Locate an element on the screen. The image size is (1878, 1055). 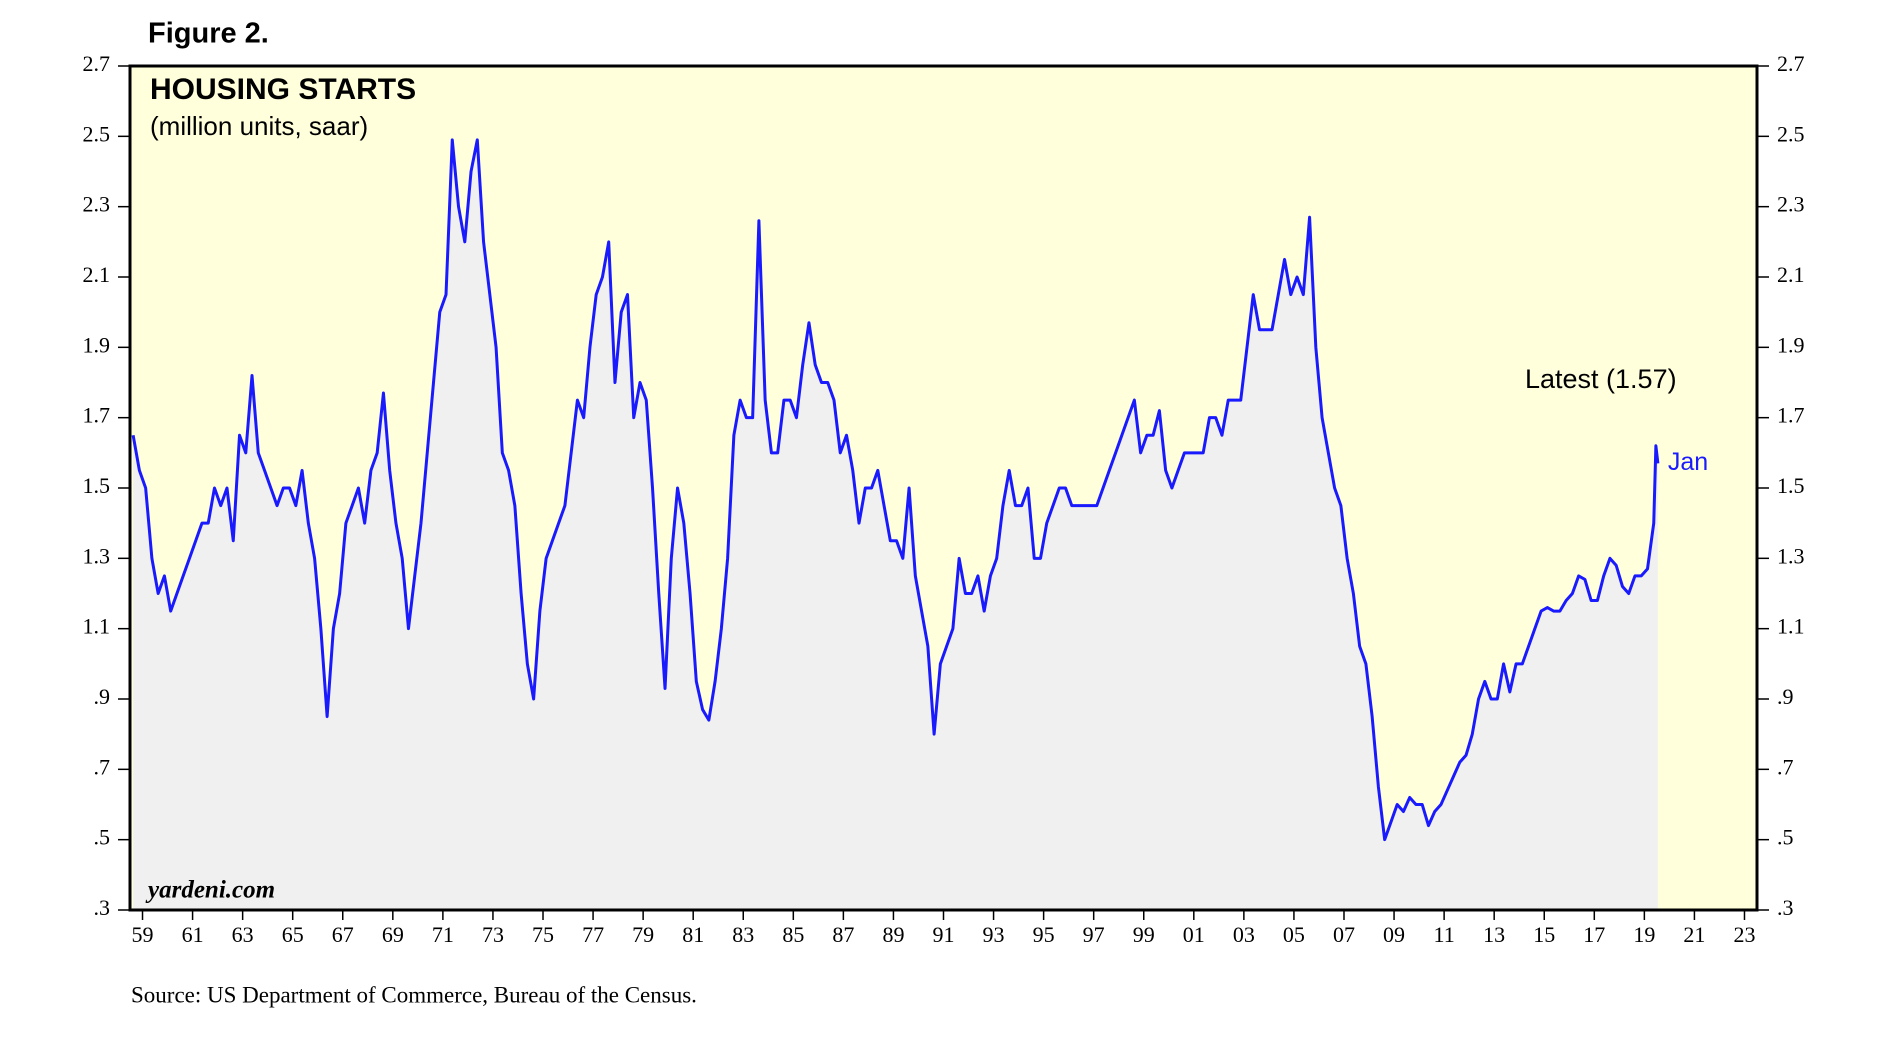
x-tick-label: 83 is located at coordinates (743, 934).